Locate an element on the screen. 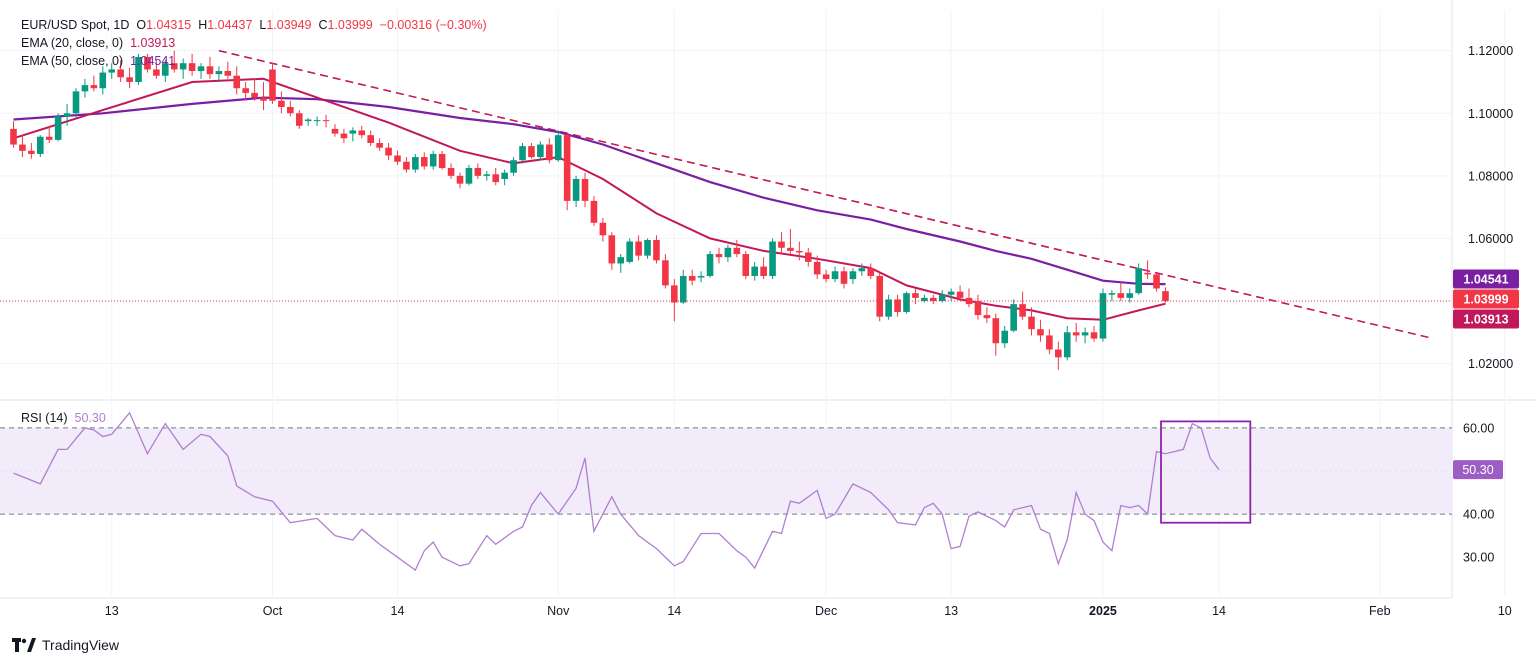 The width and height of the screenshot is (1536, 667). price-badge: 1.03913 is located at coordinates (1486, 319).